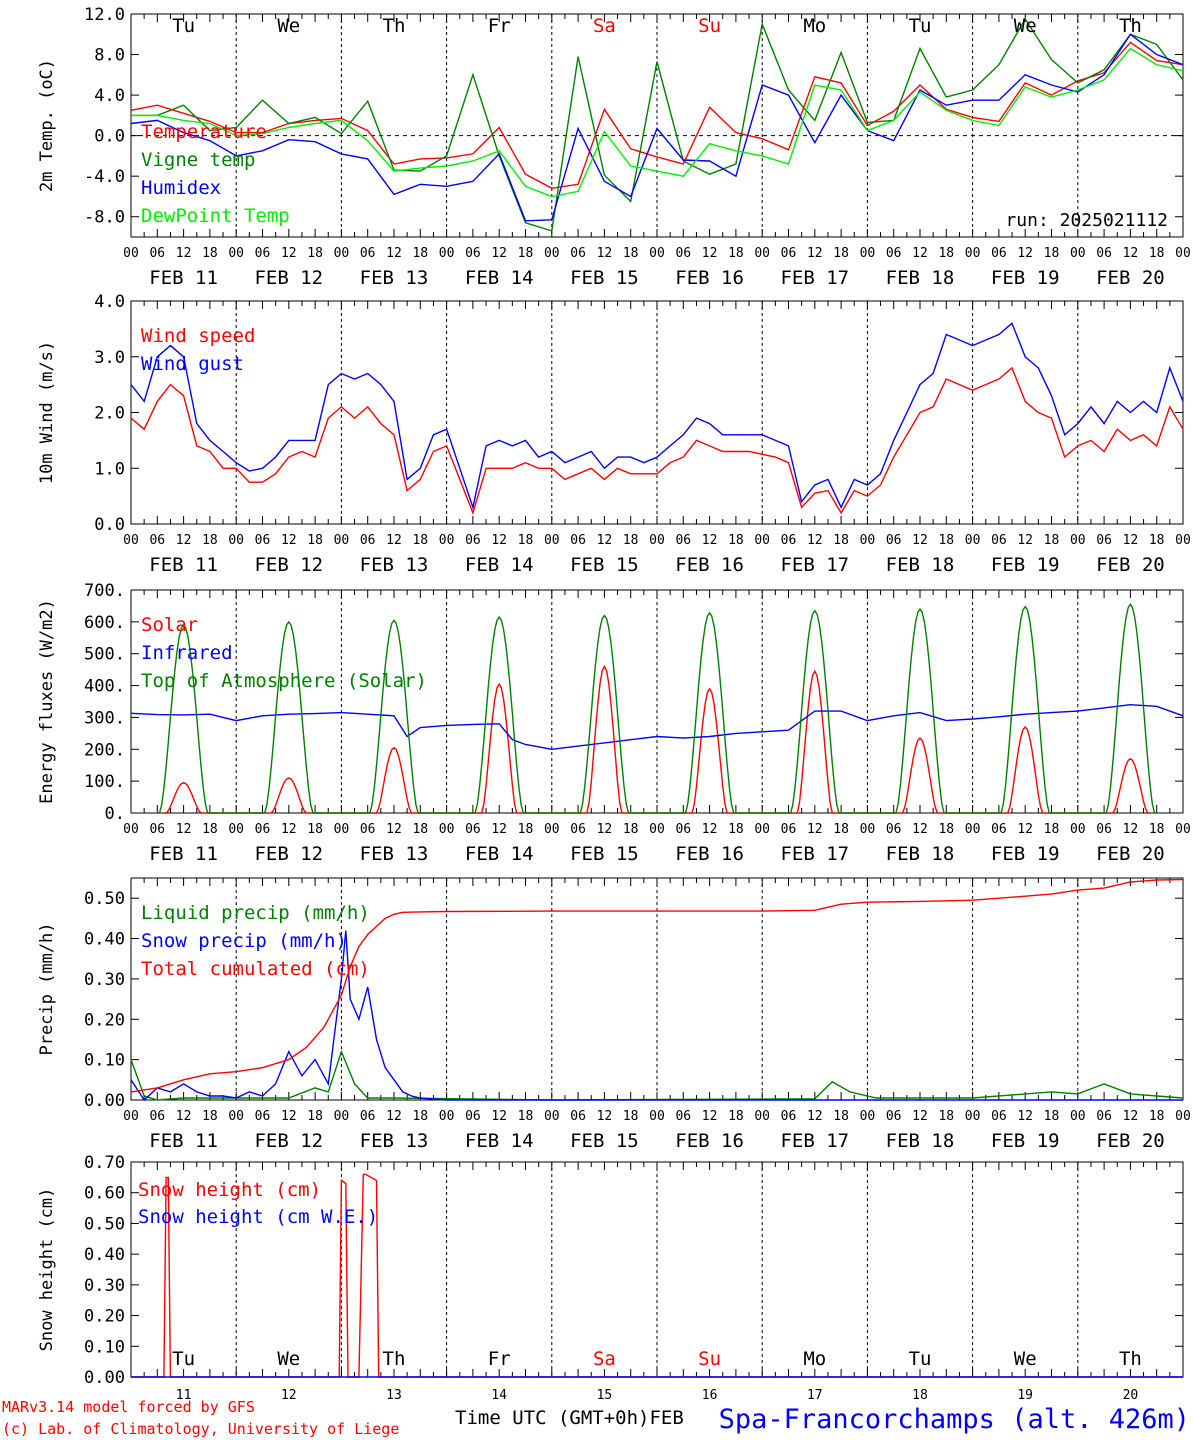  I want to click on y-tick-label: 700., so click(104, 591).